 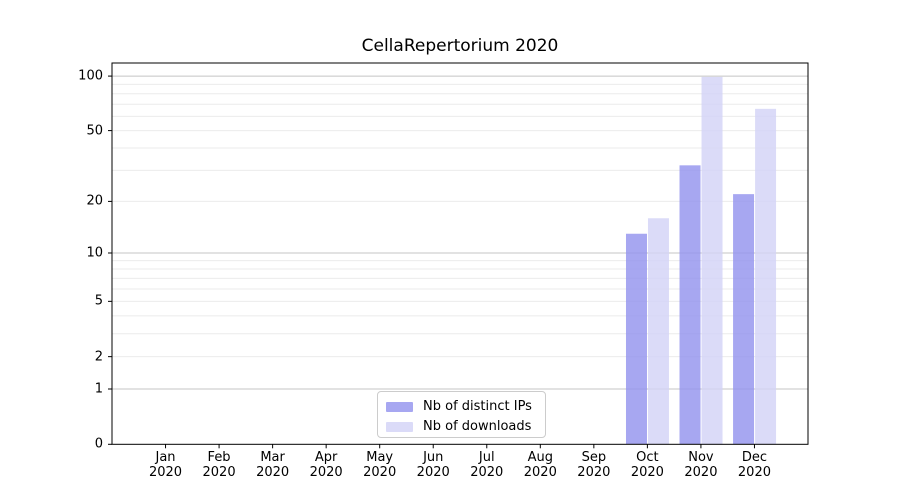 I want to click on legend-swatch-distinct-ips, so click(x=399, y=406).